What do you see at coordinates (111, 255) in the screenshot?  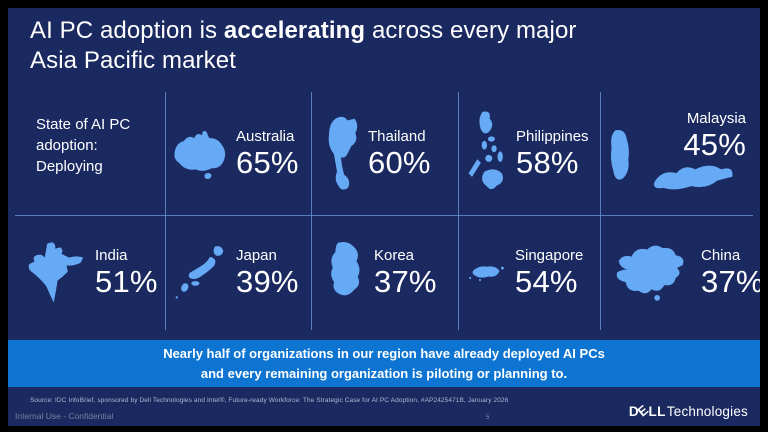 I see `market-name: India` at bounding box center [111, 255].